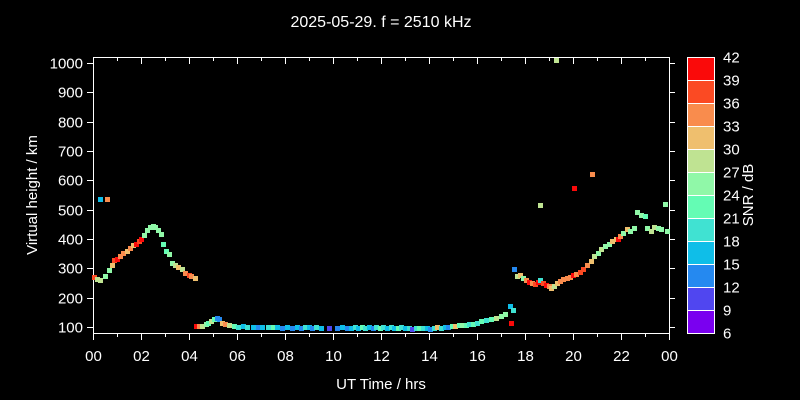 Image resolution: width=800 pixels, height=400 pixels. Describe the element at coordinates (731, 219) in the screenshot. I see `colorbar-tick-label: 21` at that location.